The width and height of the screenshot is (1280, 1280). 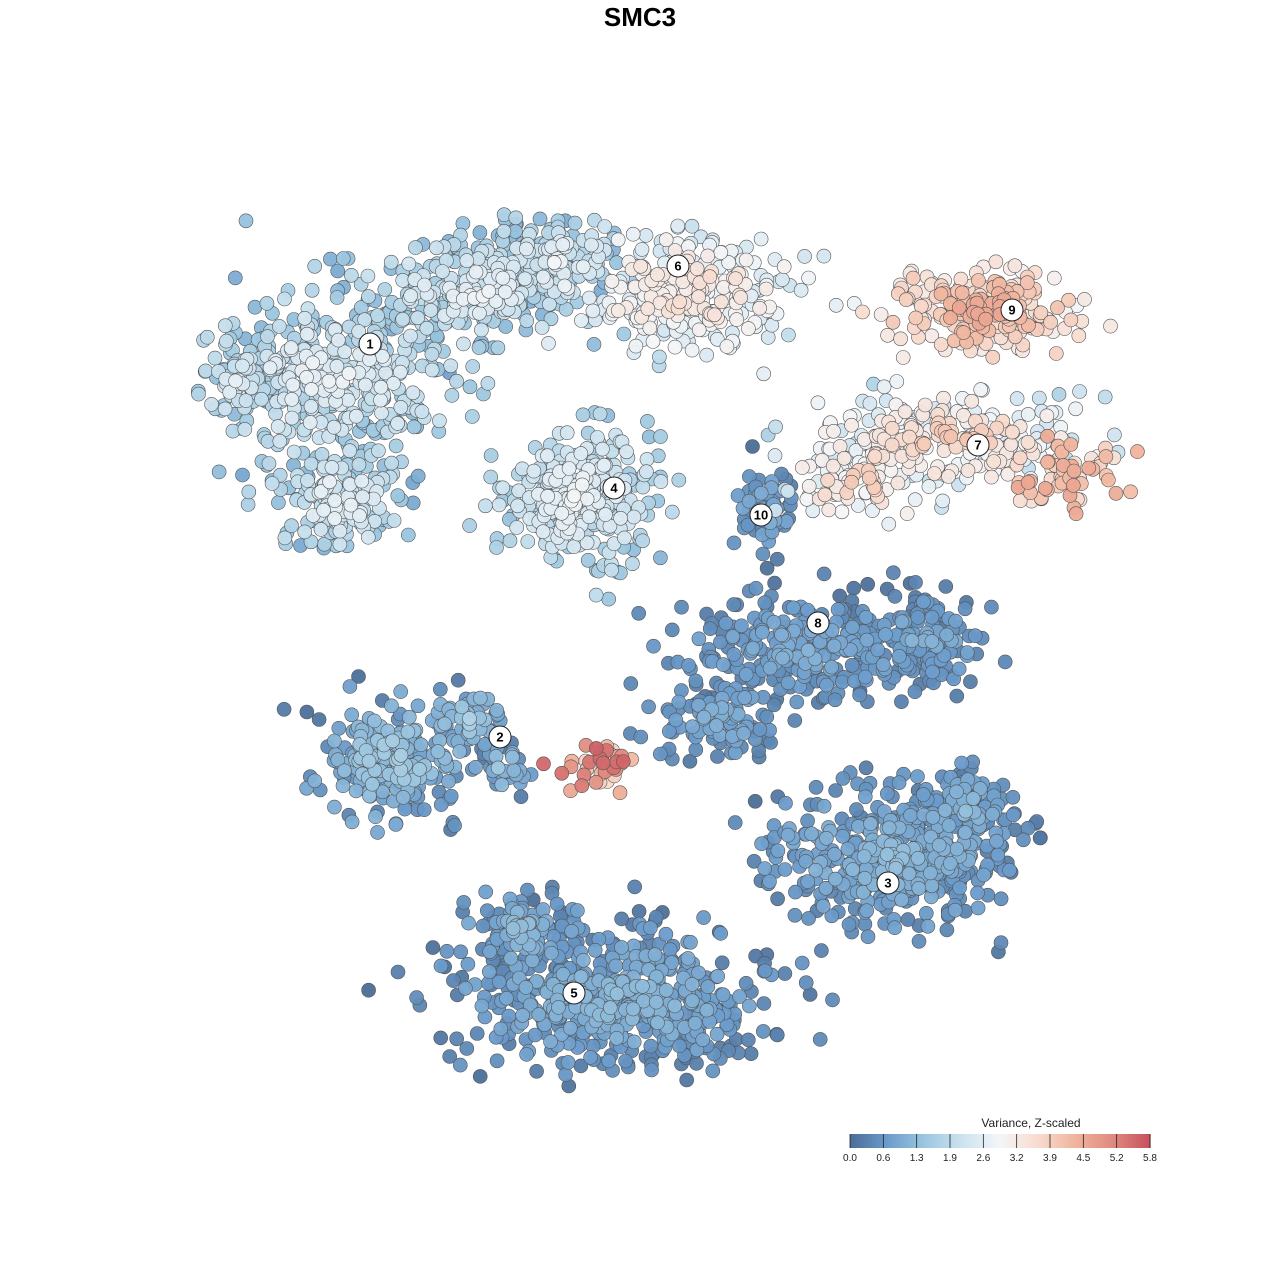 I want to click on colorbar-tick-label: 1.9, so click(x=950, y=1158).